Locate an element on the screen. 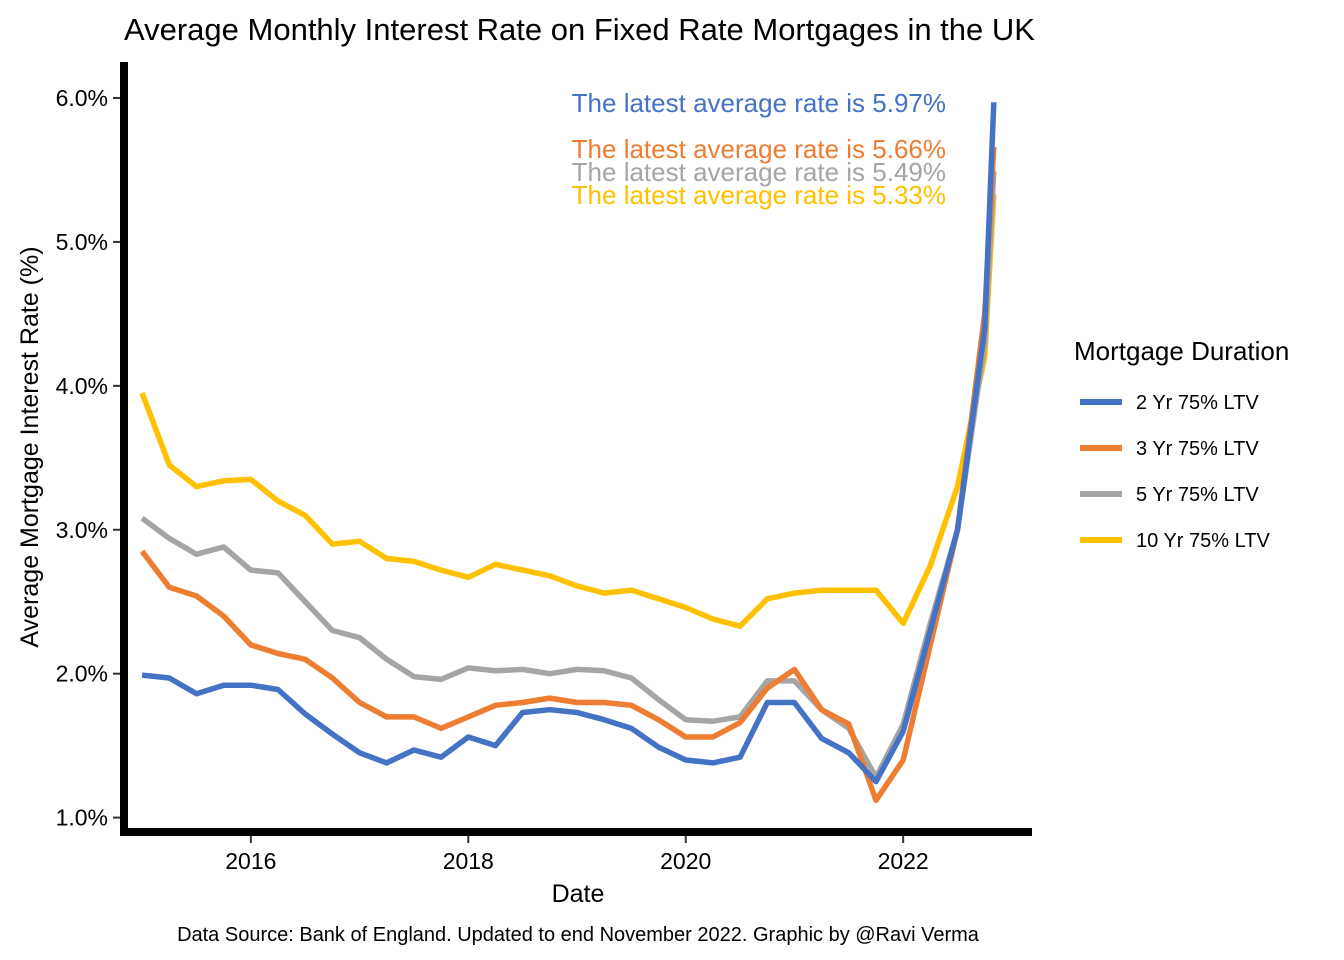  latest-rate-annotation: The latest average rate is 5.97% is located at coordinates (759, 103).